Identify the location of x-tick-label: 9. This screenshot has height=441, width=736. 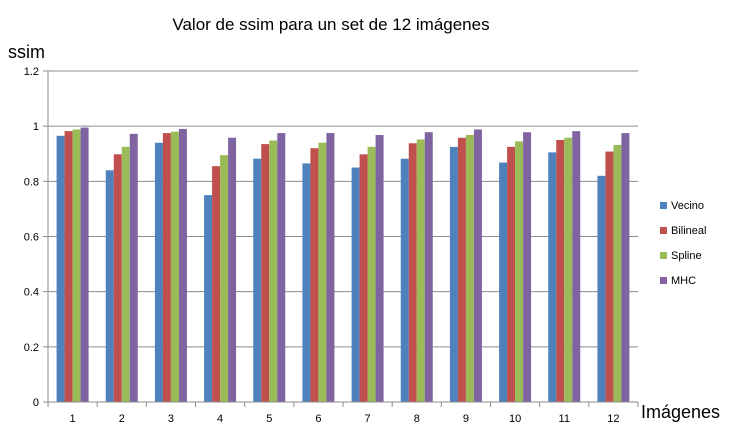
(466, 419).